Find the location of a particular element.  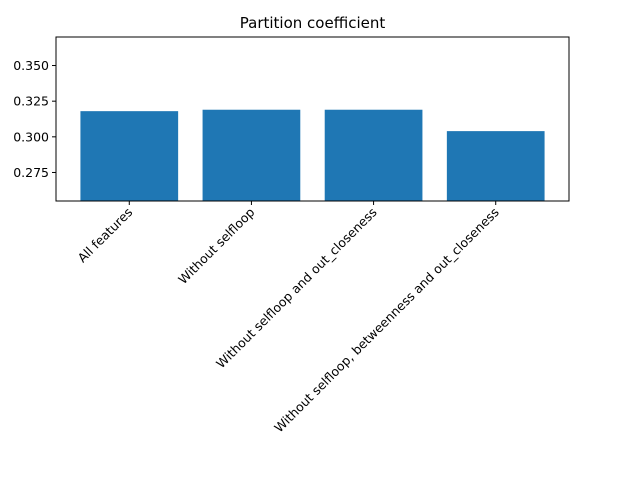

y-axis: 0.275 0.300 0.325 0.350 is located at coordinates (34, 119).